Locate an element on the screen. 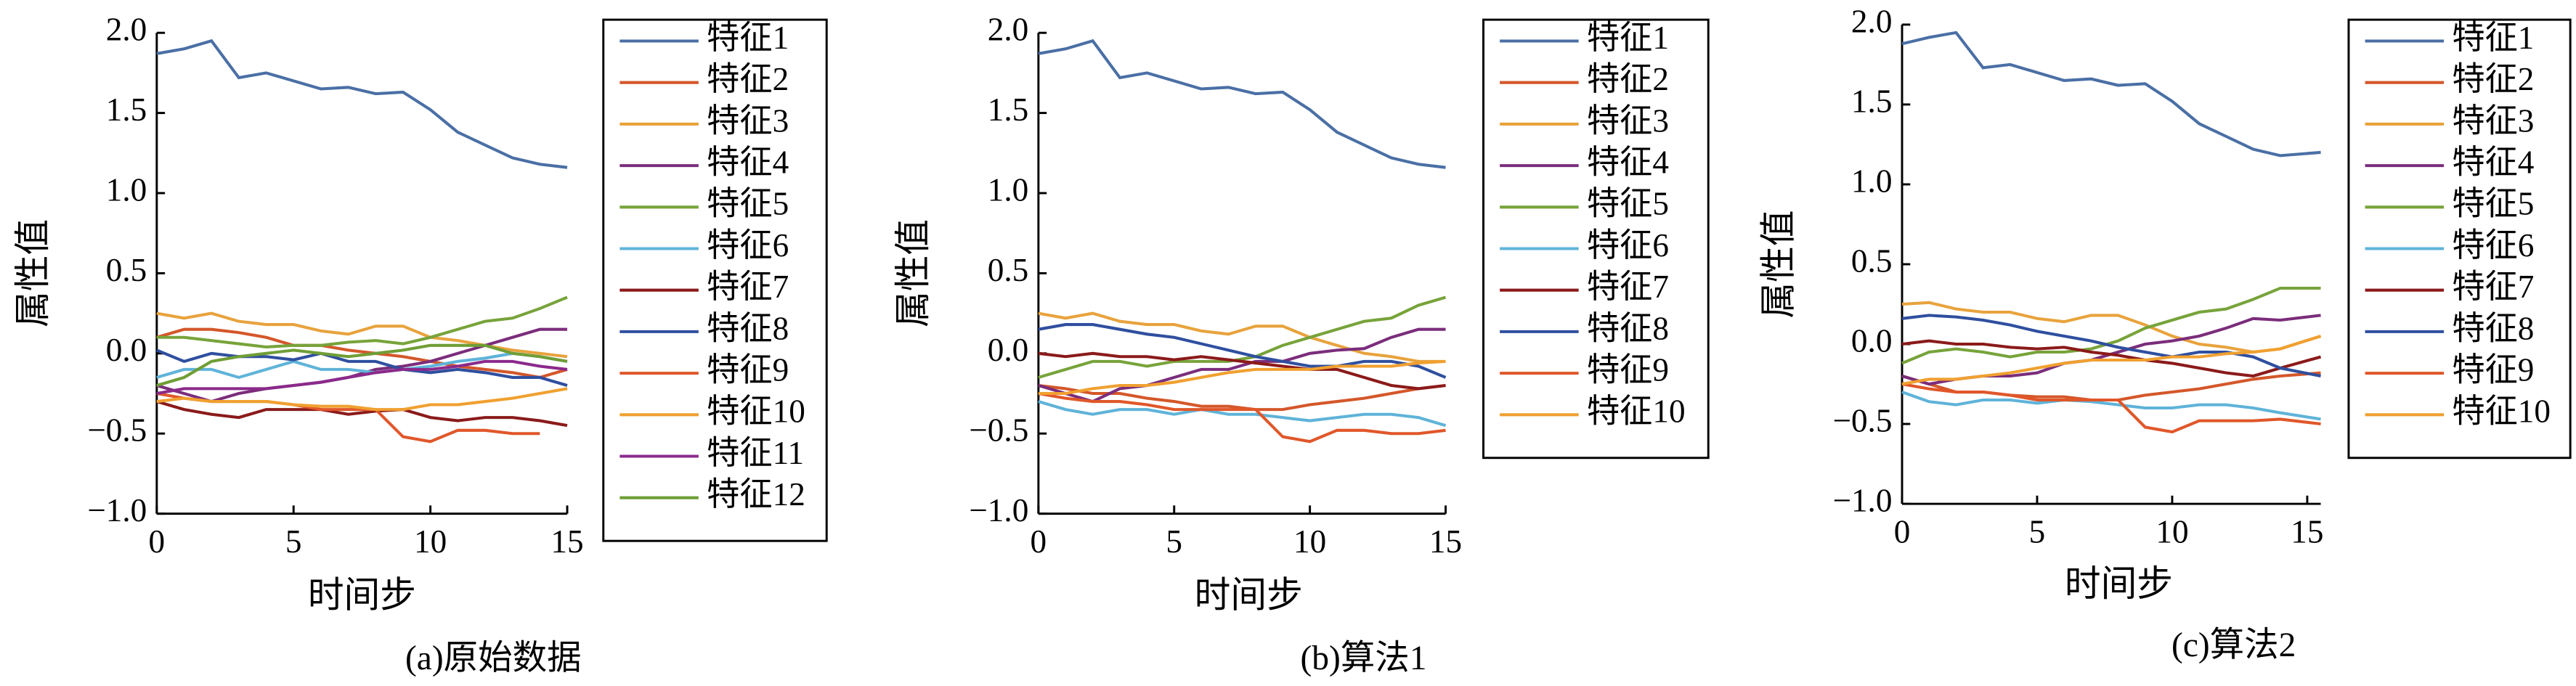 This screenshot has width=2576, height=686. caption: (b)算法1 is located at coordinates (1363, 659).